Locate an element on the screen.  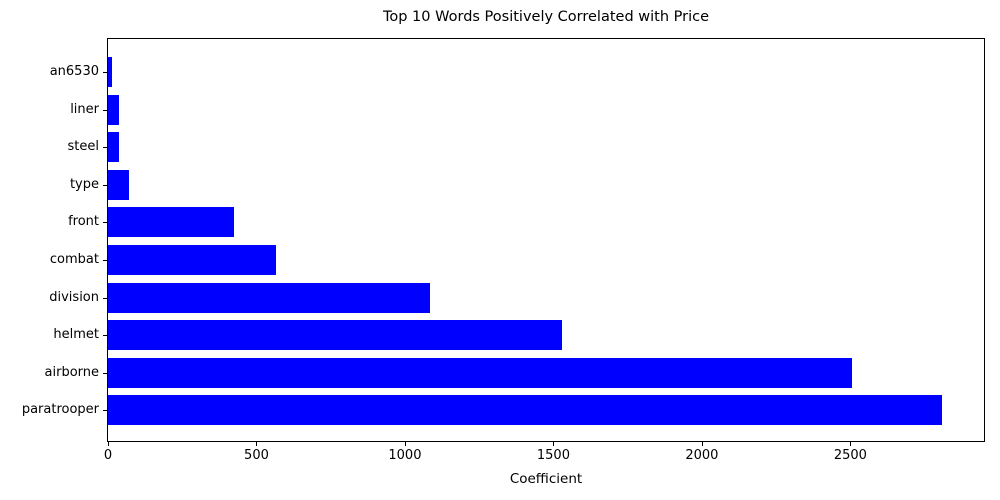
x-axis-label: Coefficient is located at coordinates (546, 479).